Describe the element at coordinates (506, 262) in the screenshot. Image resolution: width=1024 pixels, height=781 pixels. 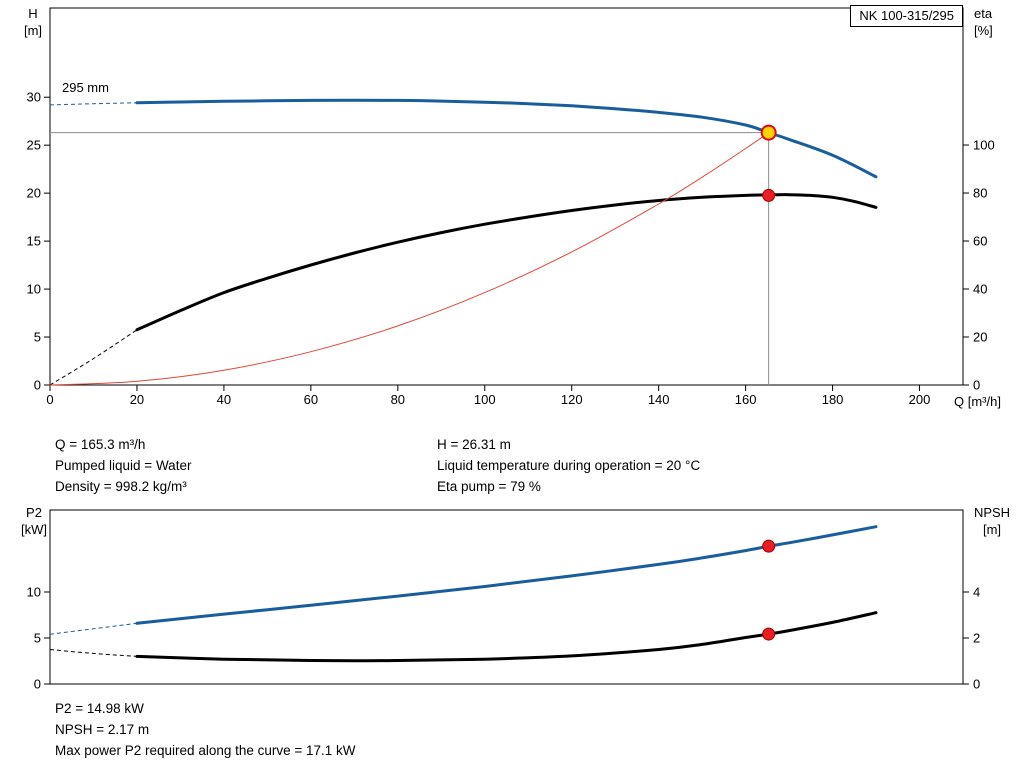
I see `efficiency-curve` at that location.